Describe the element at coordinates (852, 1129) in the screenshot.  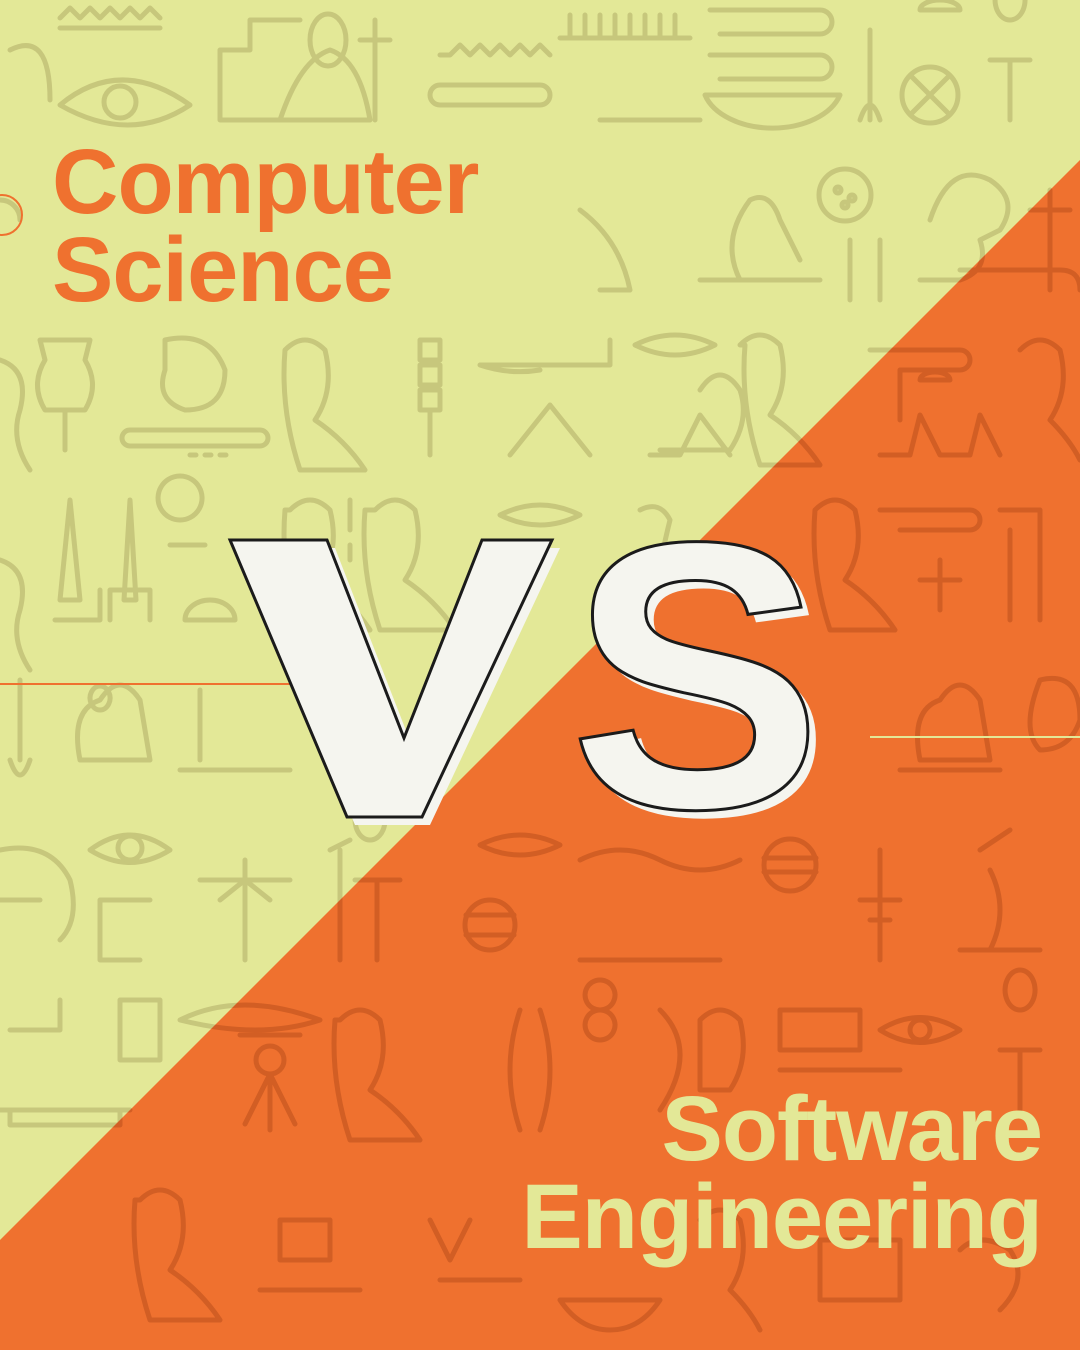
I see `heading-line-software: Software` at that location.